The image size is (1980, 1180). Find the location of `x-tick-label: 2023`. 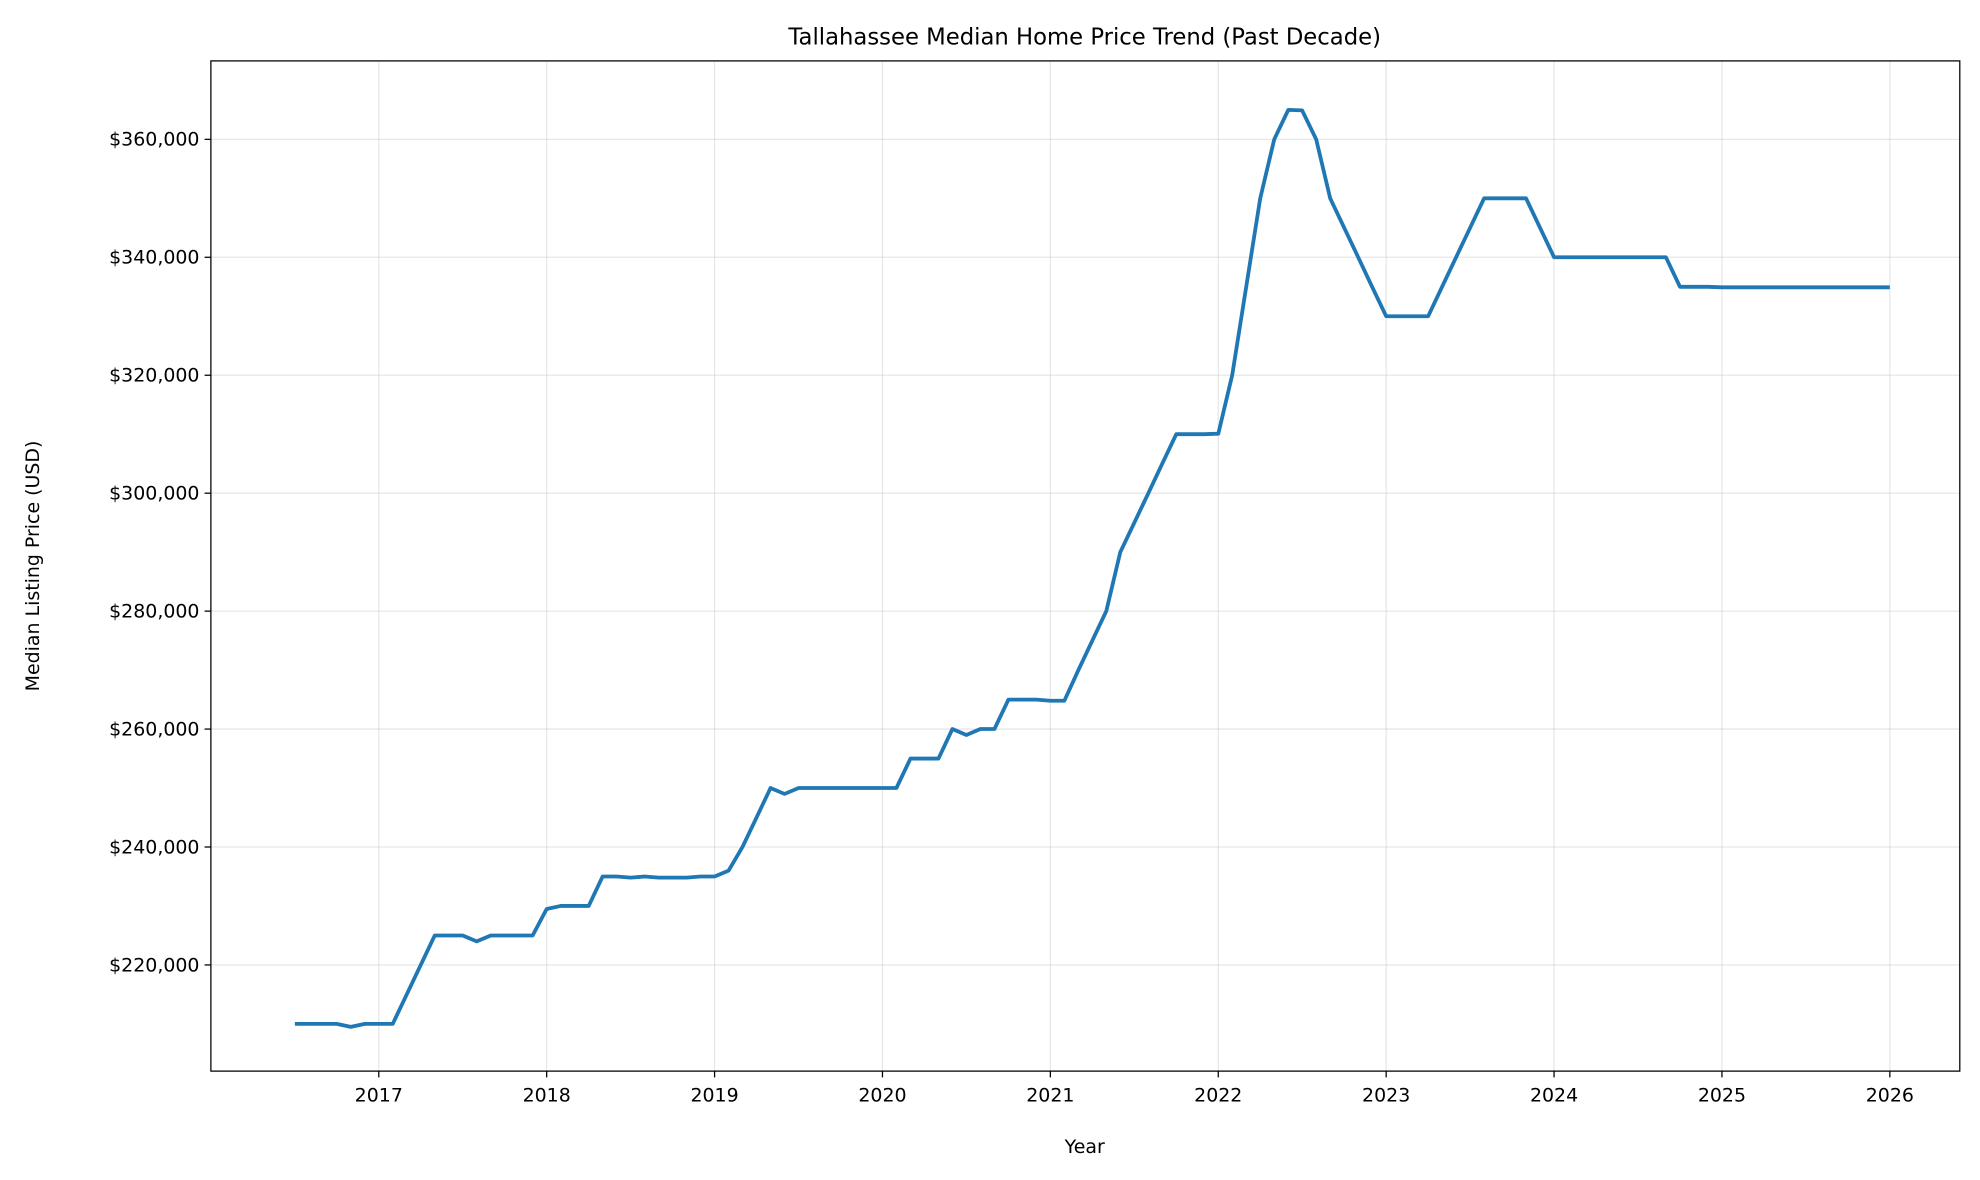

x-tick-label: 2023 is located at coordinates (1386, 1095).